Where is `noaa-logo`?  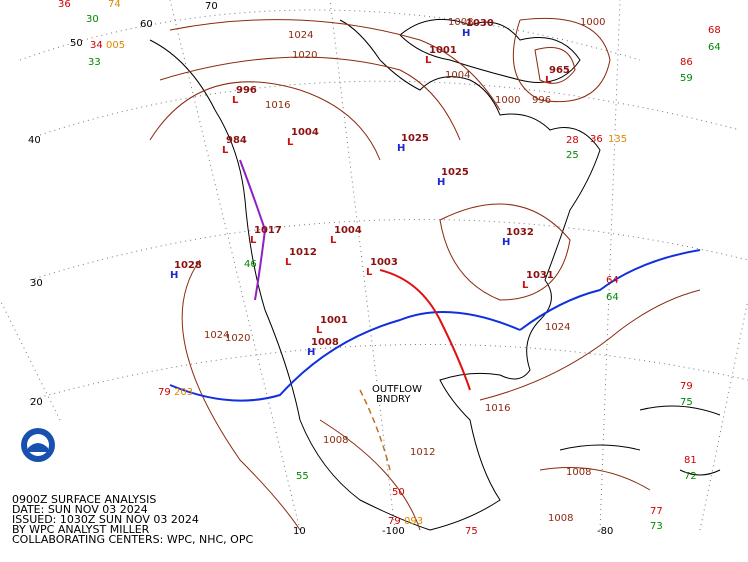
noaa-logo is located at coordinates (38, 445).